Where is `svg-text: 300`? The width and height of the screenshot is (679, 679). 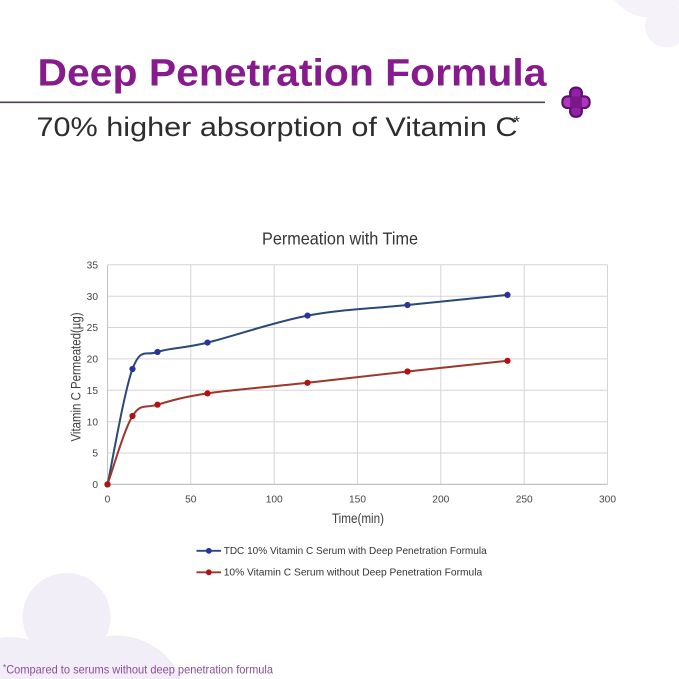
svg-text: 300 is located at coordinates (607, 500).